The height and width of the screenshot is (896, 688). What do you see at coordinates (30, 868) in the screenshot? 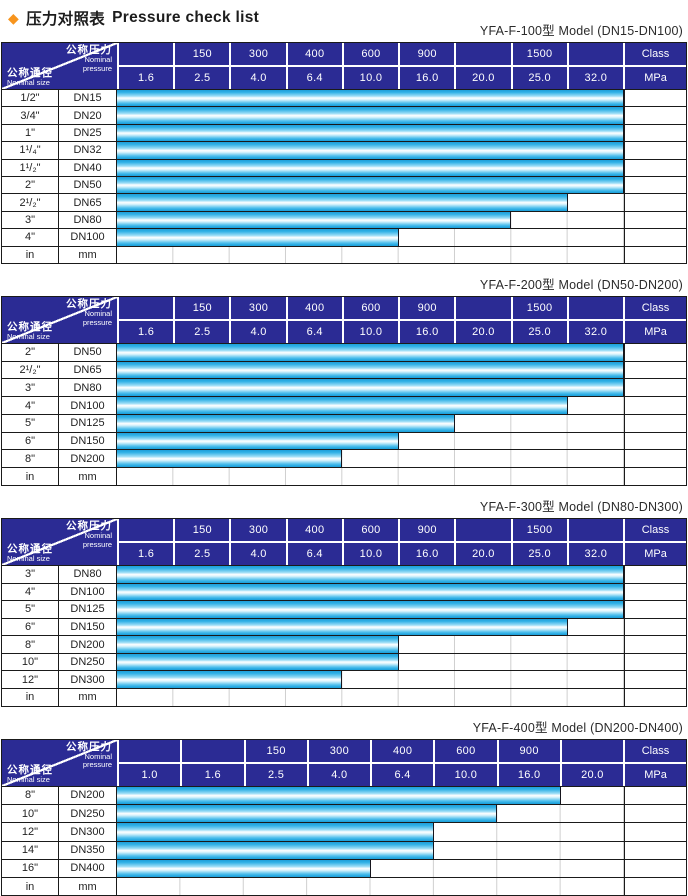
I see `size-cell: 16"` at bounding box center [30, 868].